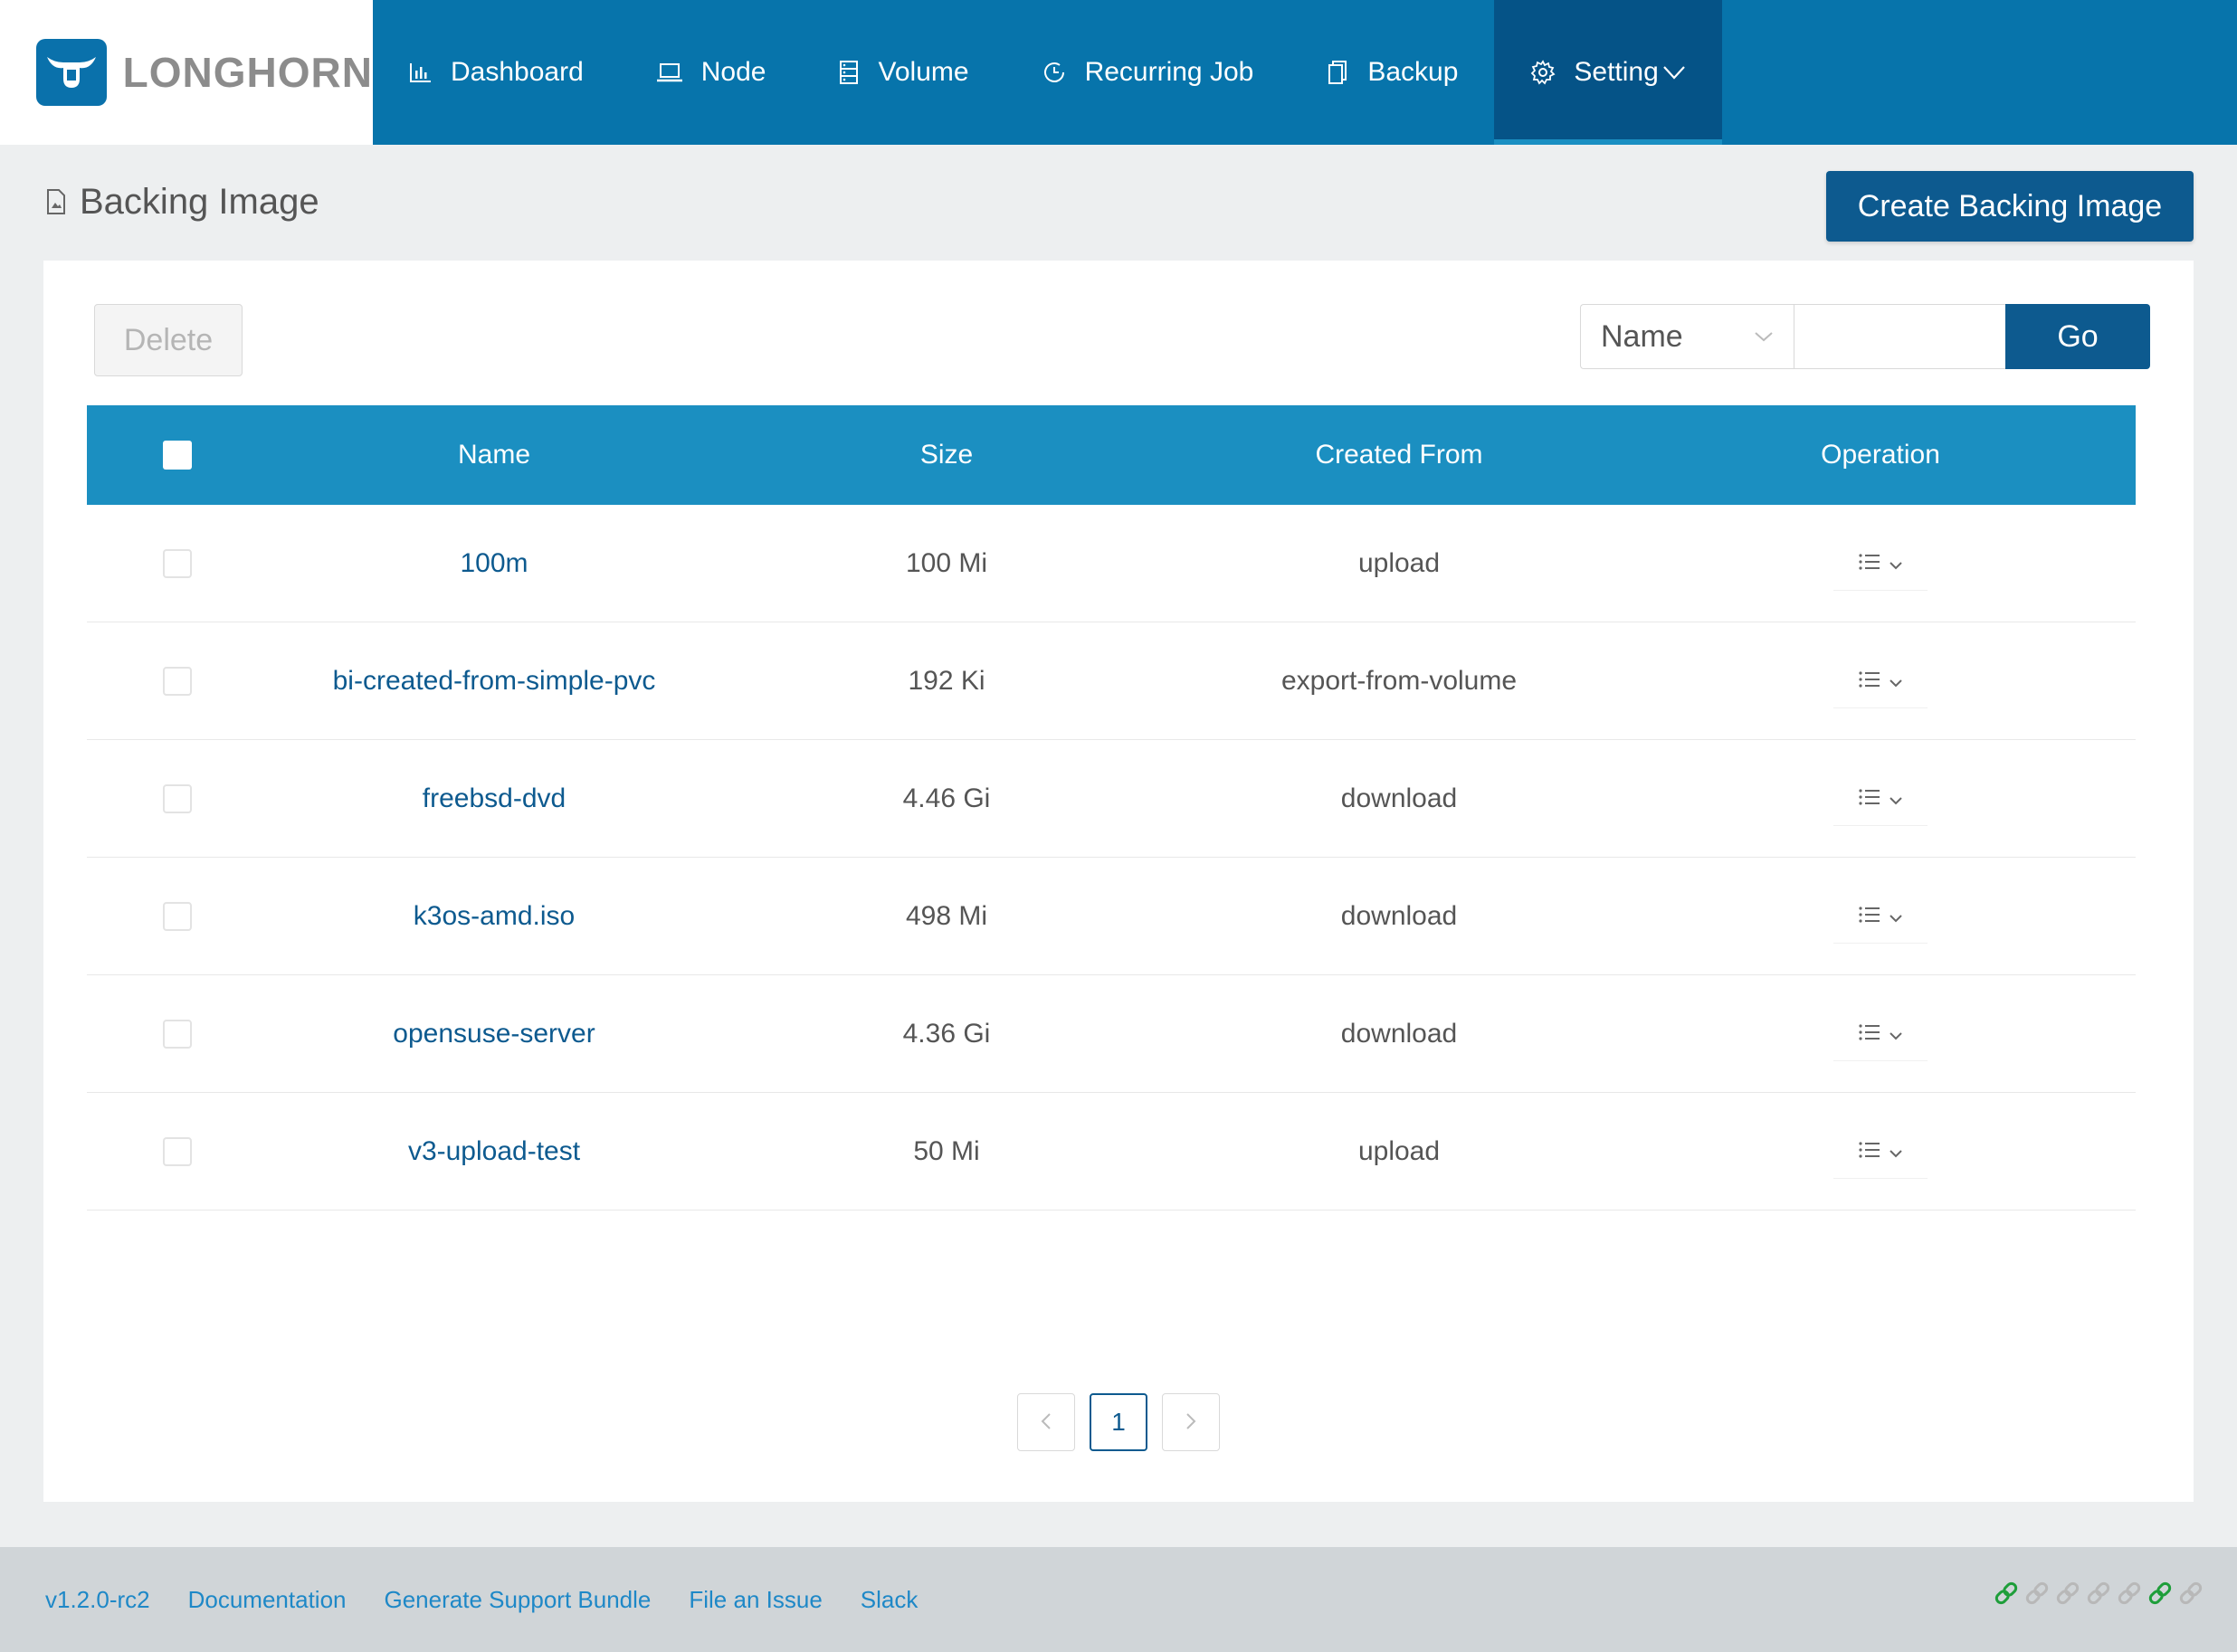  What do you see at coordinates (494, 563) in the screenshot?
I see `image-name-link: 100m` at bounding box center [494, 563].